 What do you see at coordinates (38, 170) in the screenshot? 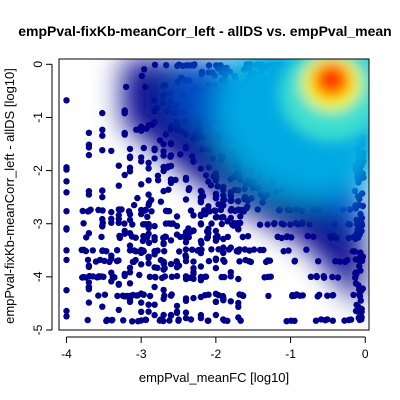
I see `y-tick-label: -2` at bounding box center [38, 170].